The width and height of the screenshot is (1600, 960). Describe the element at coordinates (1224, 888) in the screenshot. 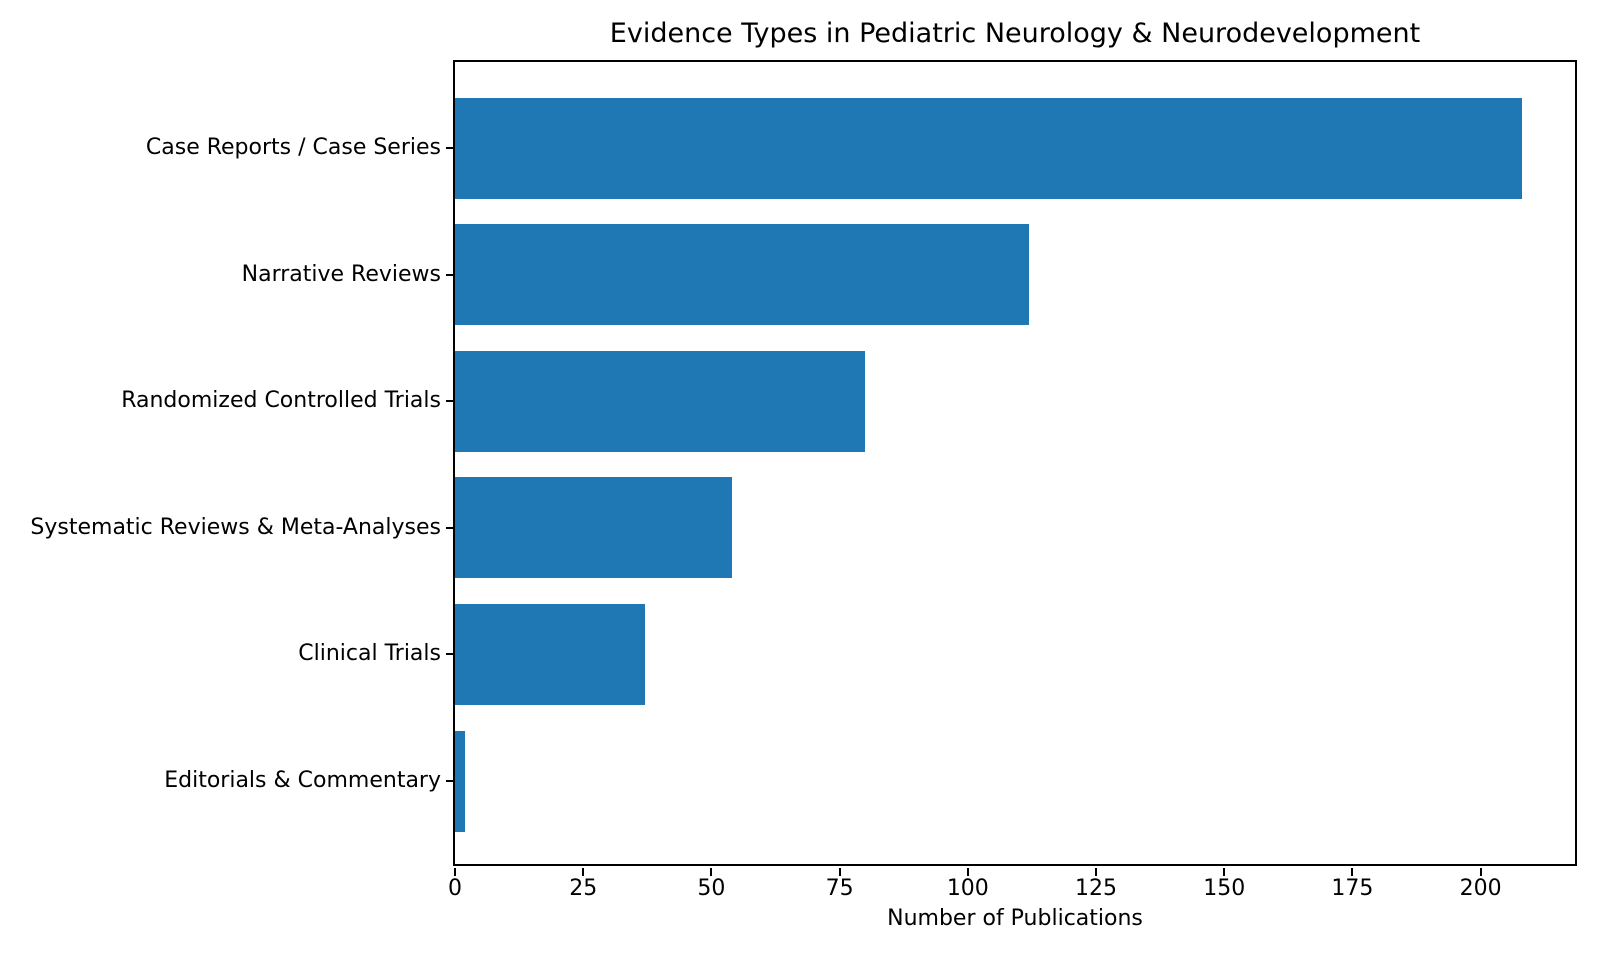

I see `x-tick-label: 150` at that location.